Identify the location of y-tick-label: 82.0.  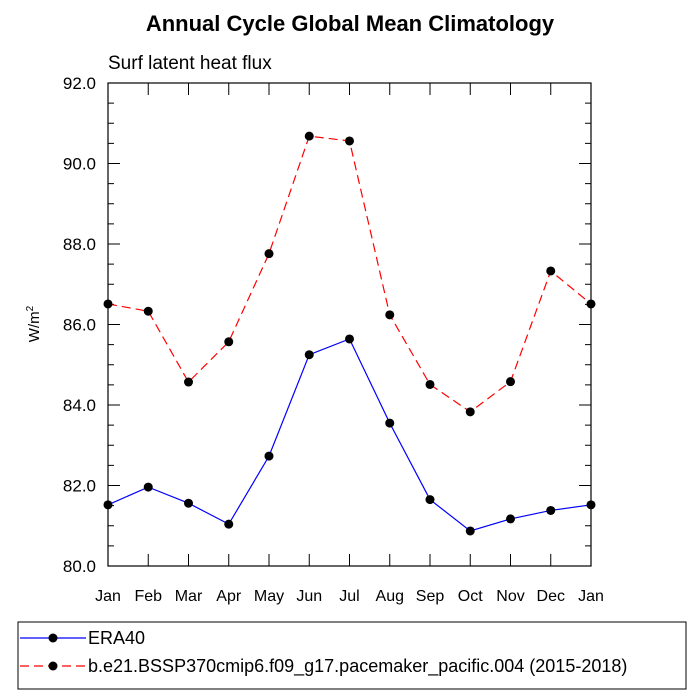
(79, 486).